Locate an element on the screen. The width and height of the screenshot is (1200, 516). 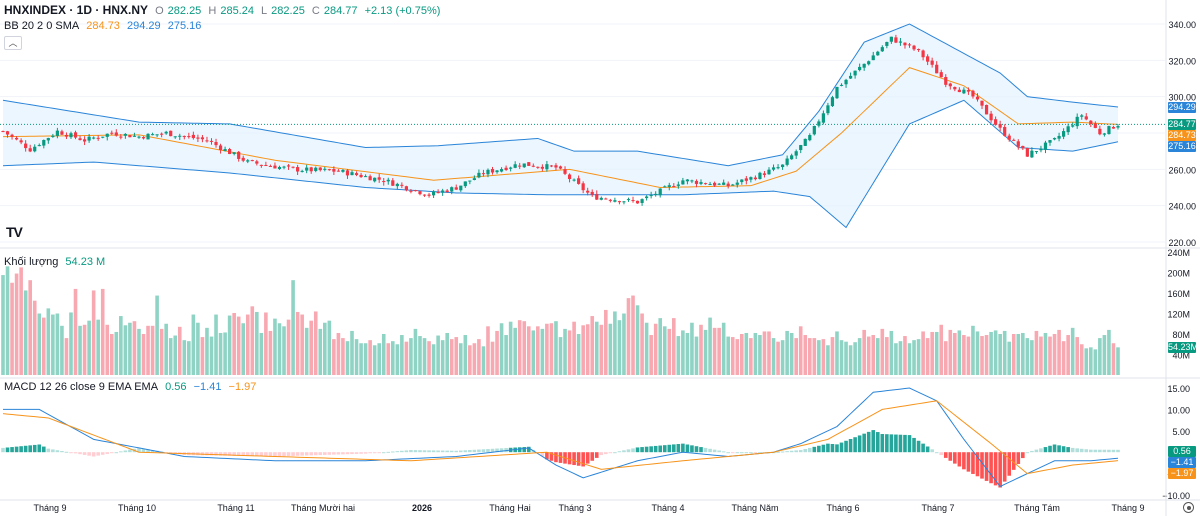
chevron-up-icon: ︿ is located at coordinates (13, 43).